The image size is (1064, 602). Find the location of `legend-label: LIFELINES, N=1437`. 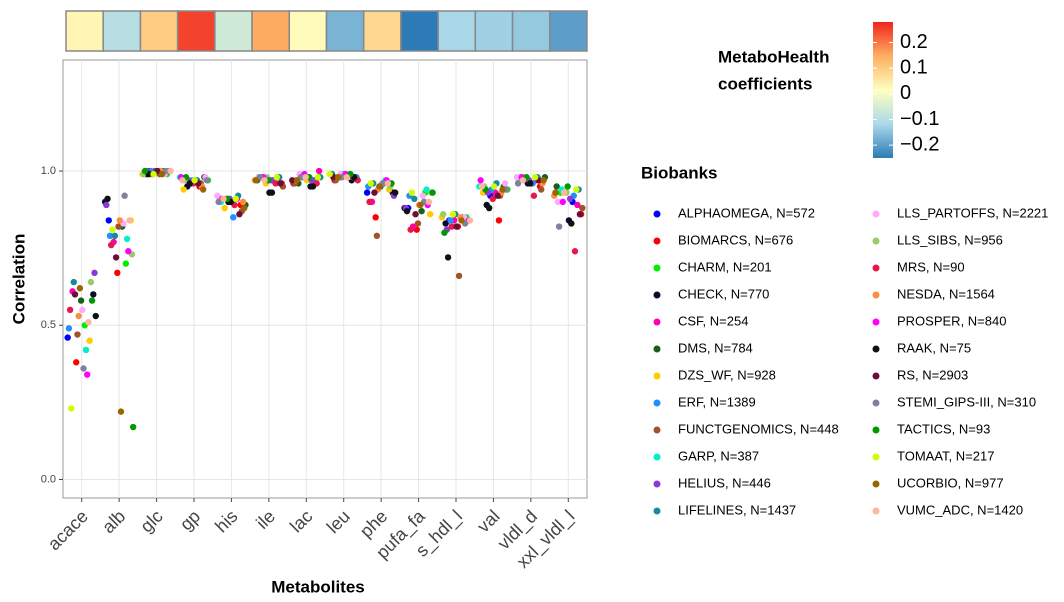

legend-label: LIFELINES, N=1437 is located at coordinates (737, 509).